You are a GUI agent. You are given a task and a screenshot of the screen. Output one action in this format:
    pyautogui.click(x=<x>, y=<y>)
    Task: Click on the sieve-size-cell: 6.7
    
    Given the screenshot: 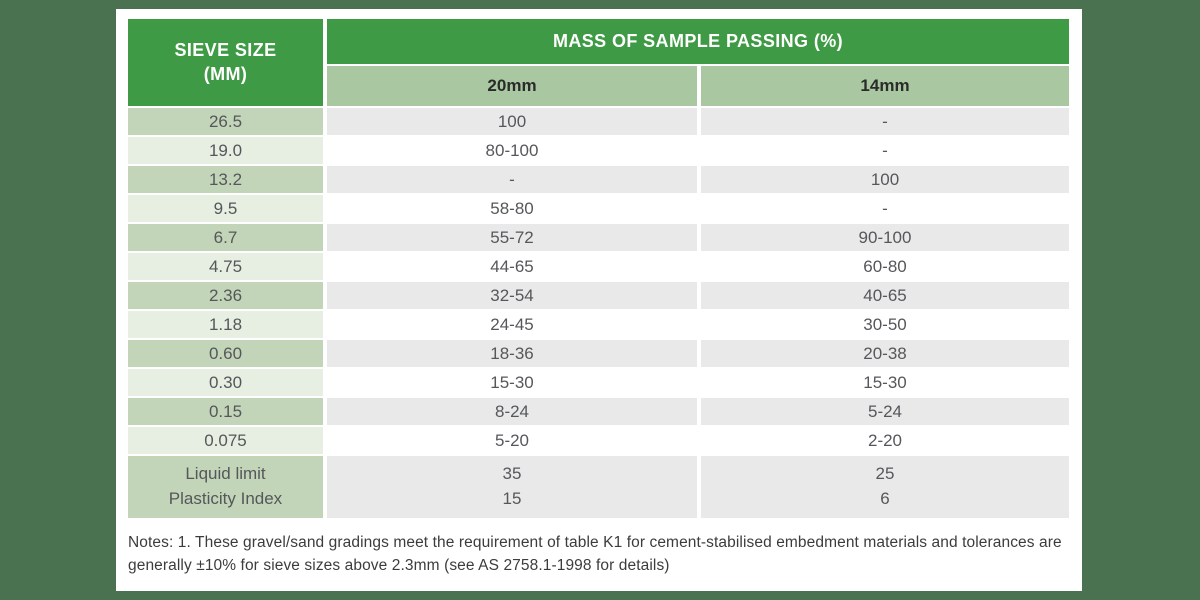 What is the action you would take?
    pyautogui.click(x=225, y=237)
    